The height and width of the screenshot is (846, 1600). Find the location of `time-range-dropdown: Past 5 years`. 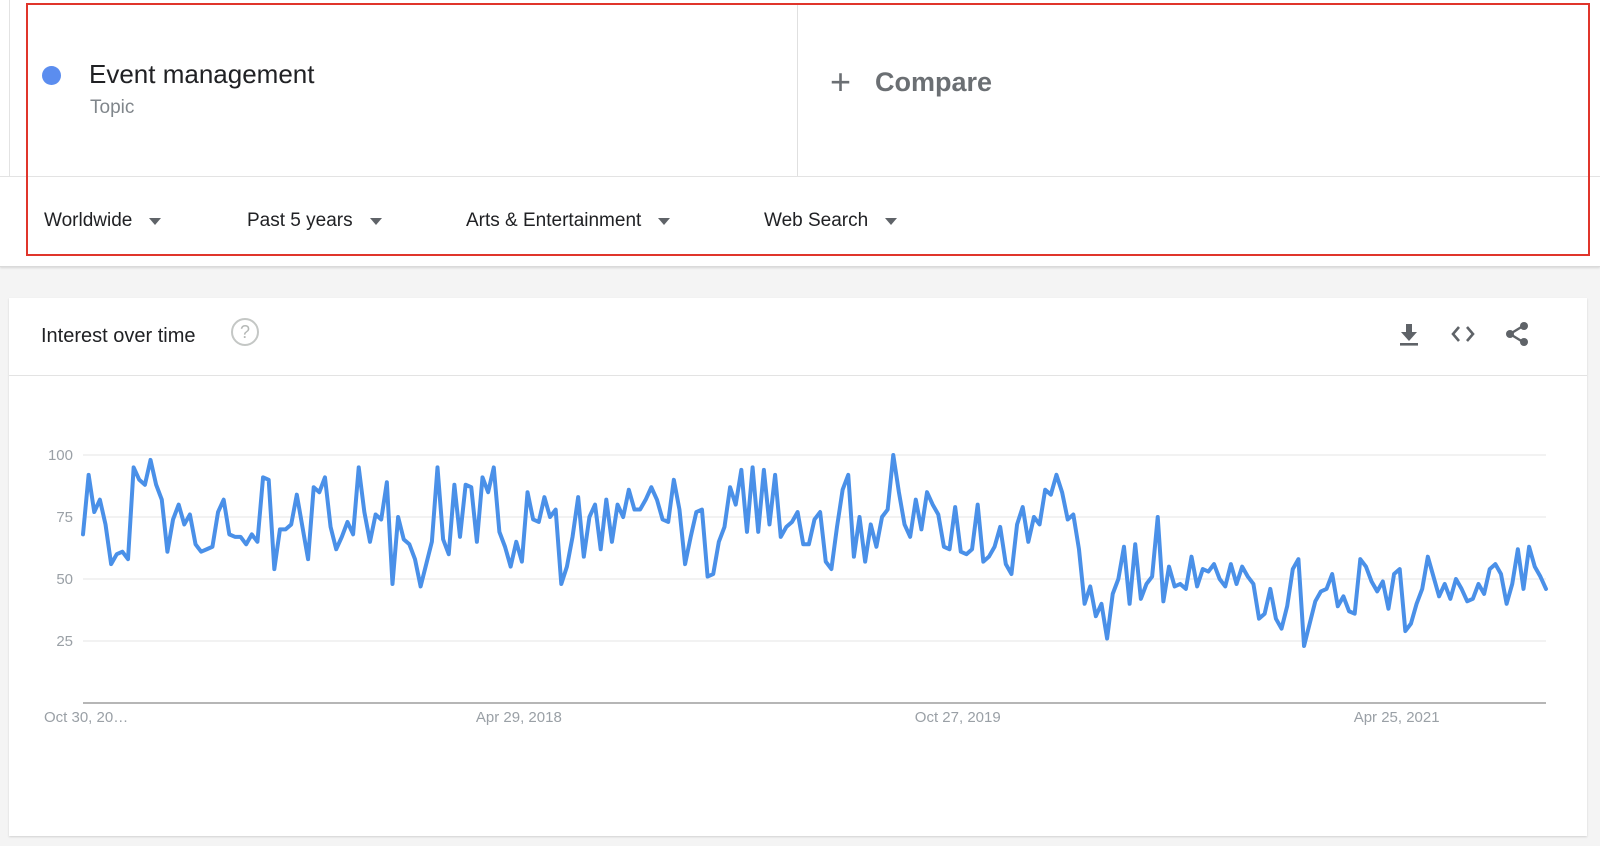

time-range-dropdown: Past 5 years is located at coordinates (314, 221).